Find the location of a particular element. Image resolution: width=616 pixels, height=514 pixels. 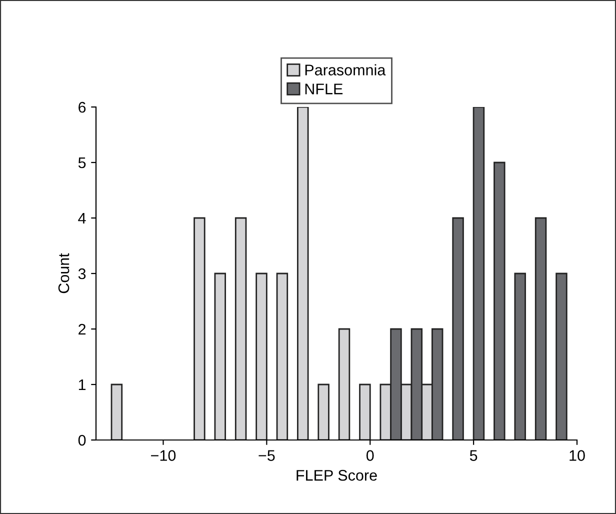

y-axis-title: Count is located at coordinates (64, 273).